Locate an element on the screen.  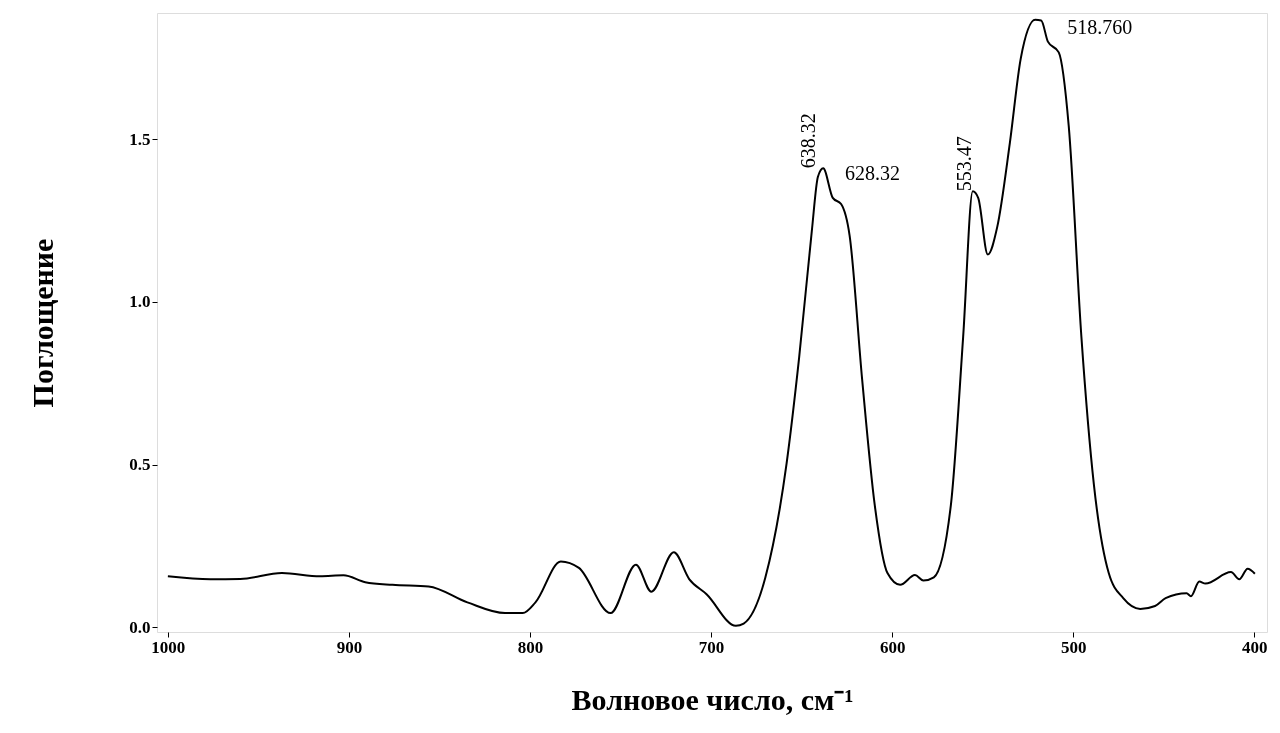
x-tick-label: 400 is located at coordinates (1255, 647).